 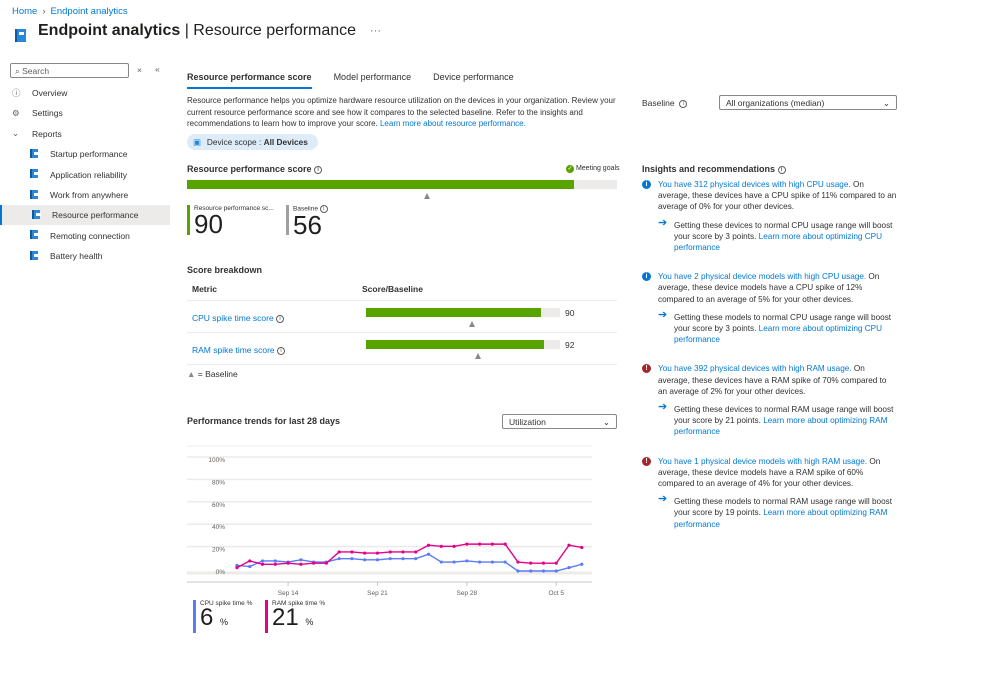 What do you see at coordinates (89, 11) in the screenshot?
I see `breadcrumb-endpoint-analytics: Endpoint analytics` at bounding box center [89, 11].